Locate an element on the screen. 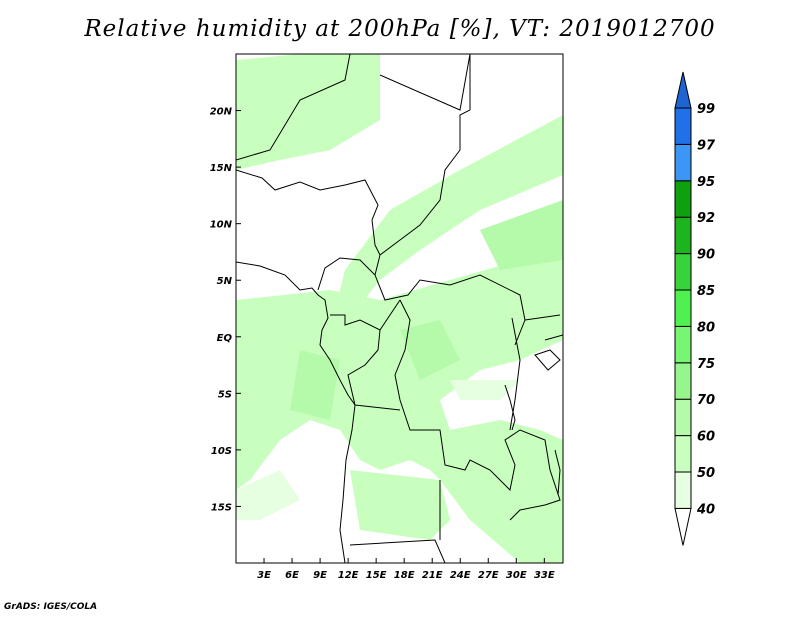 The image size is (800, 618). colorbar-lower-triangle is located at coordinates (683, 526).